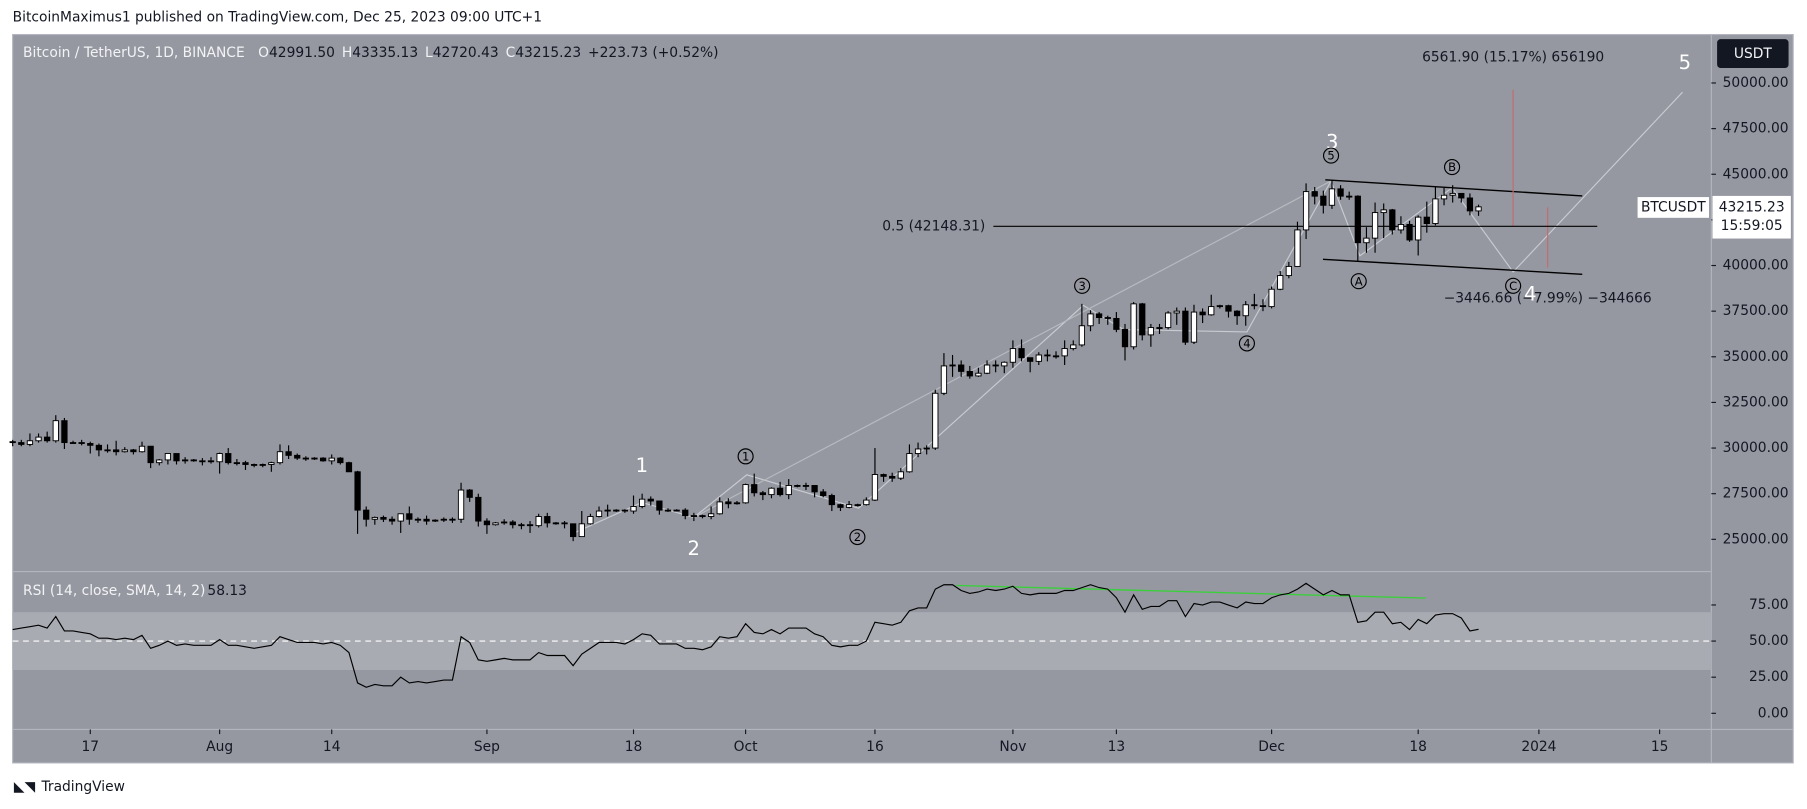  I want to click on y-tick-label: 37500.00, so click(1756, 311).